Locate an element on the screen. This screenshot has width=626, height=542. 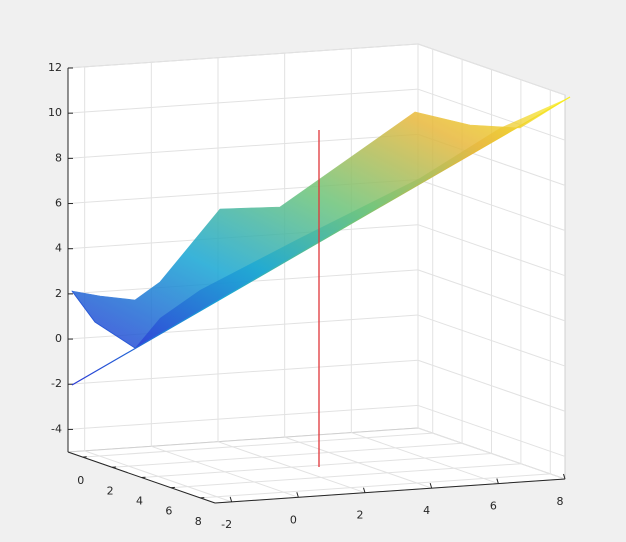
z-tick-label: -2 is located at coordinates (56, 383).